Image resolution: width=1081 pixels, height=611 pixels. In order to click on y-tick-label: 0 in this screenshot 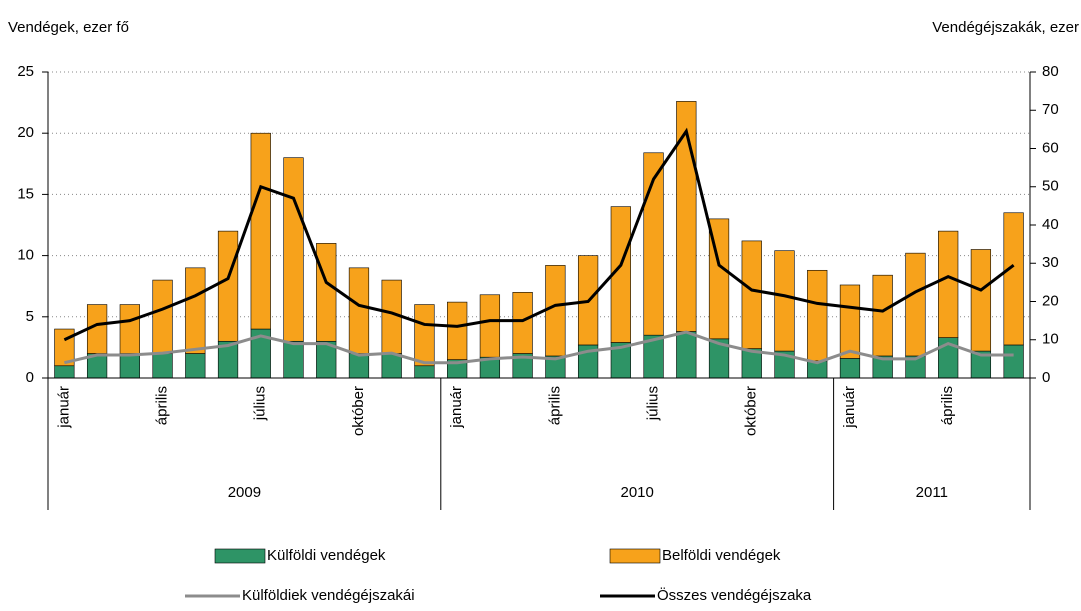, I will do `click(30, 377)`.